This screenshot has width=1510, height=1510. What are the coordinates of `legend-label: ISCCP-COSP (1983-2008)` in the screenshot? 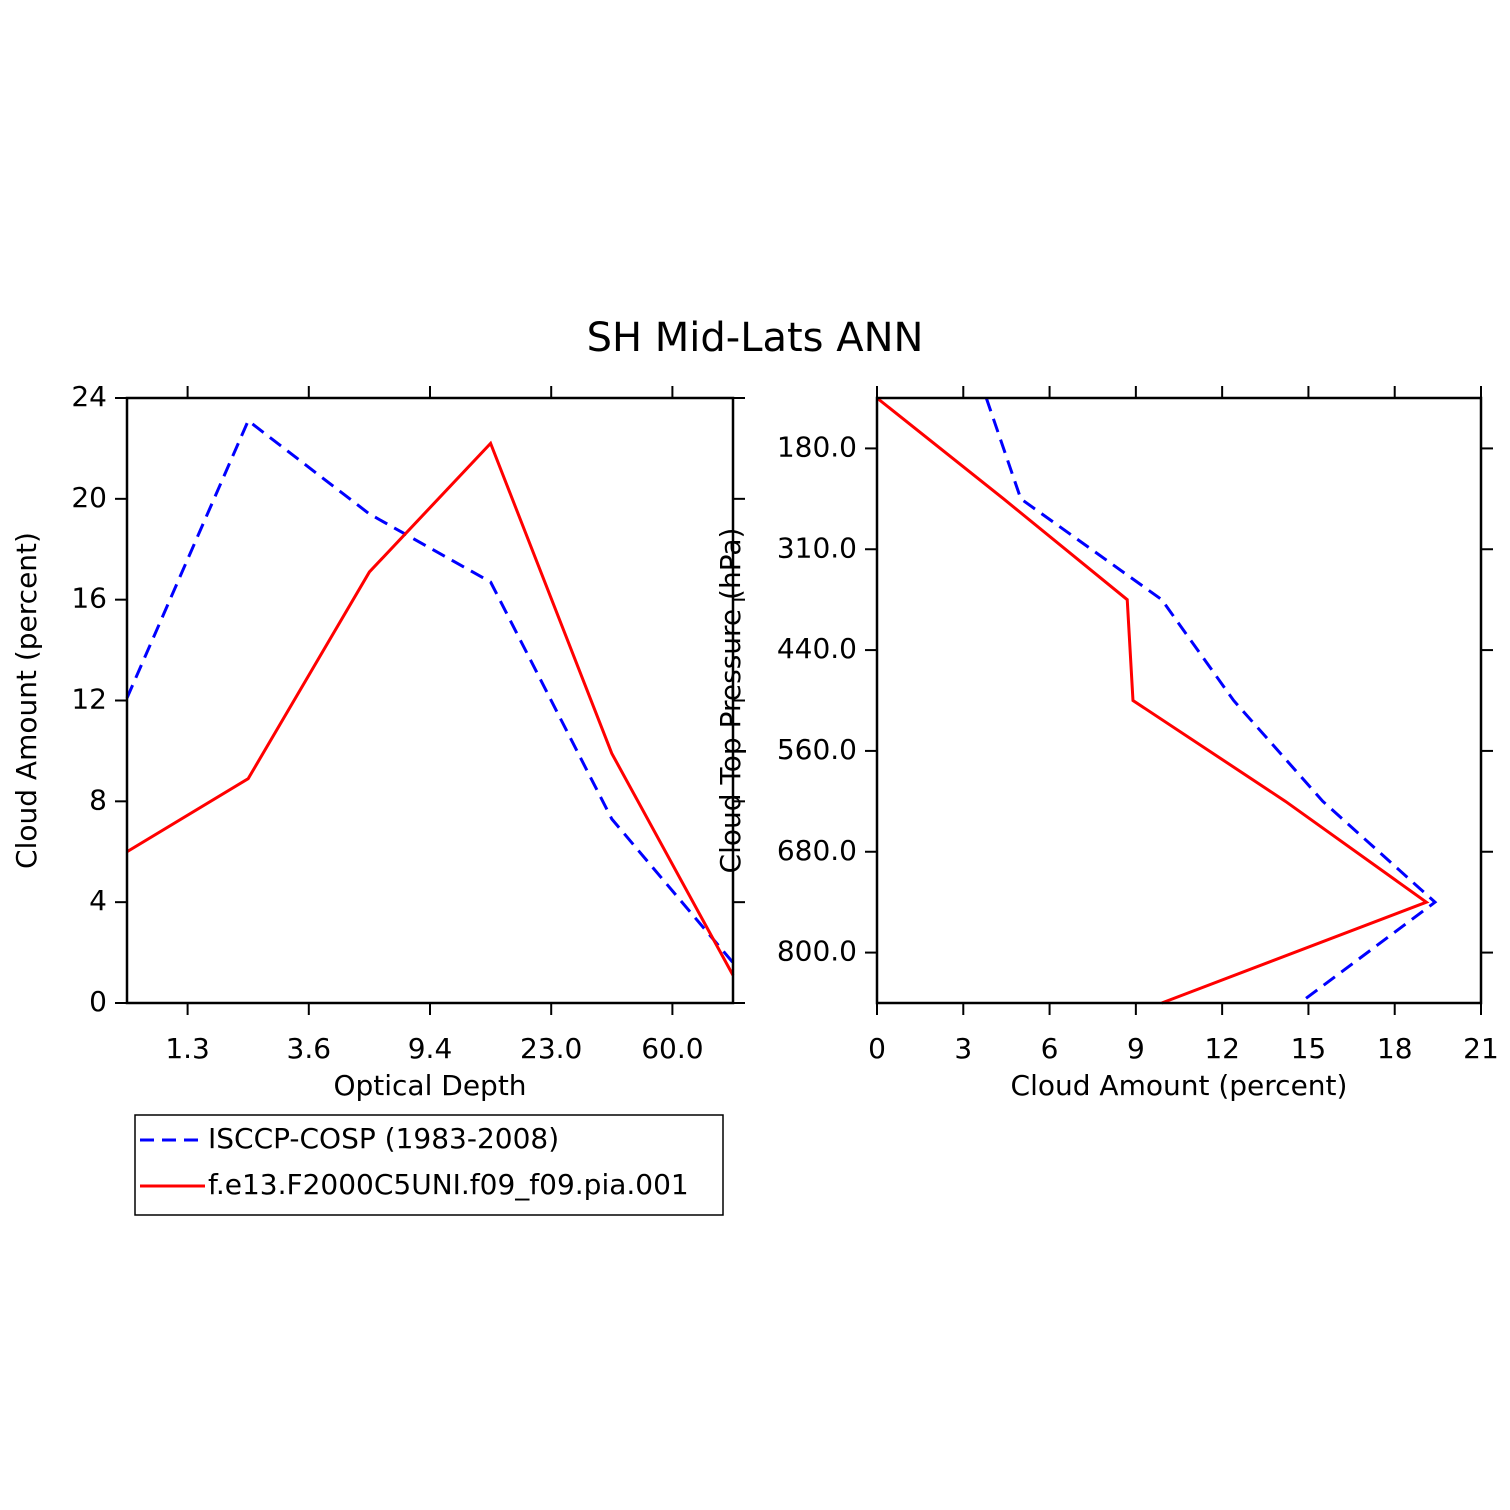 It's located at (383, 1138).